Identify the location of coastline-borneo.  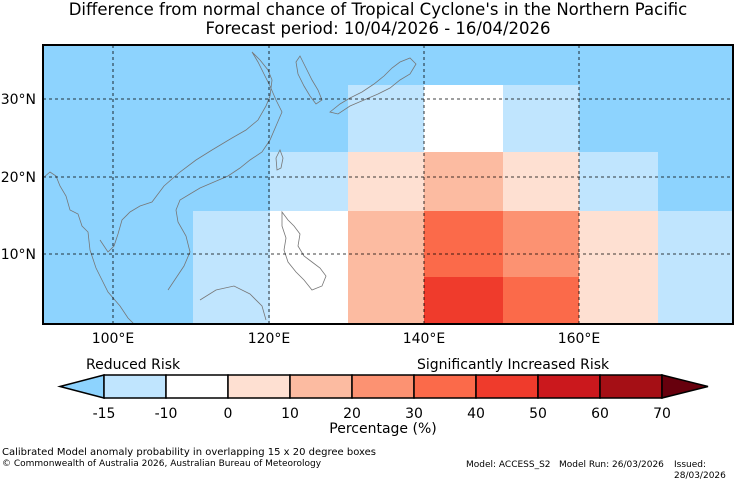
(233, 303).